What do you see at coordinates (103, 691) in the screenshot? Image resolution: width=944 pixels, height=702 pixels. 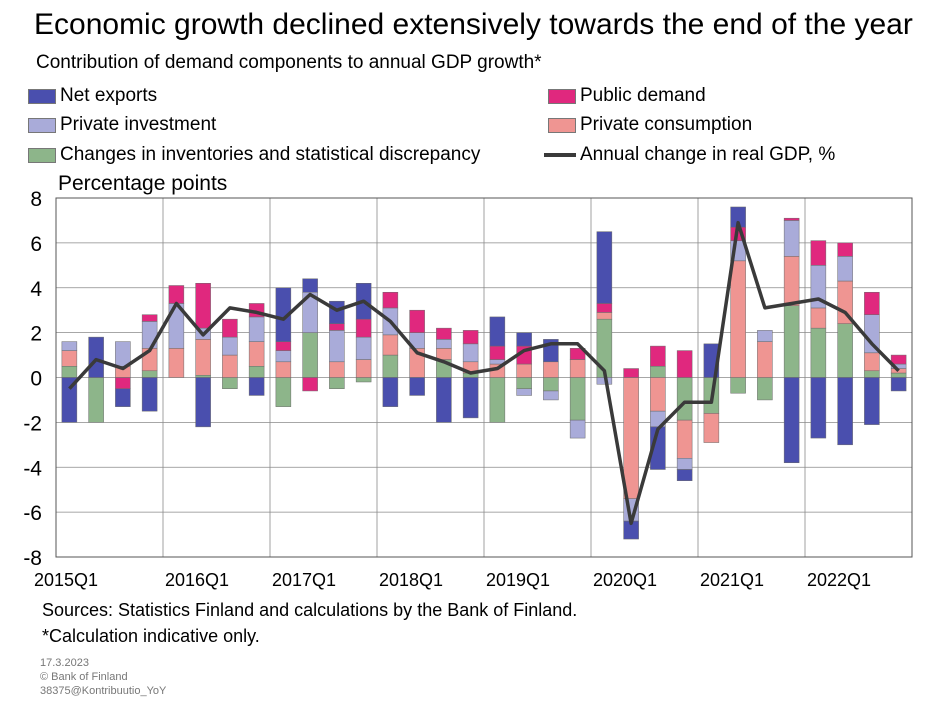 I see `chart-code: 38375@Kontribuutio_YoY` at bounding box center [103, 691].